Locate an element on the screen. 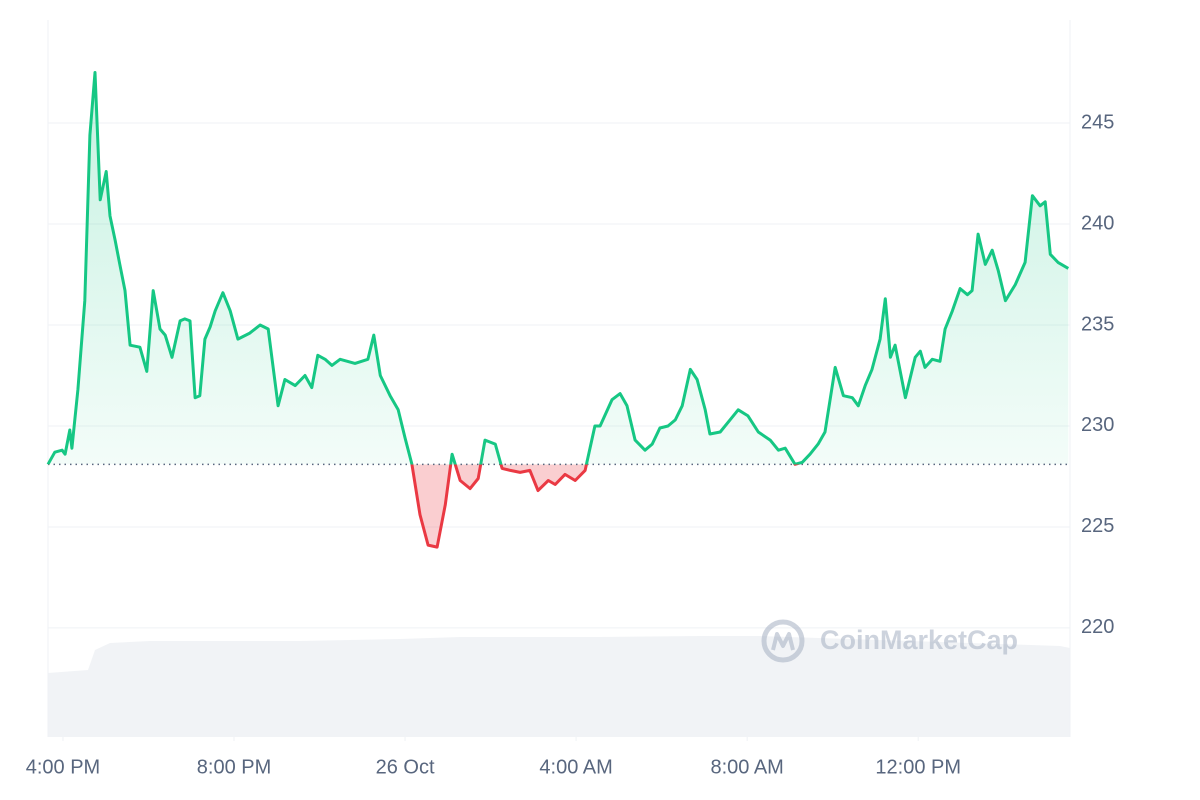 The image size is (1200, 800). y-tick-label: 235 is located at coordinates (1097, 324).